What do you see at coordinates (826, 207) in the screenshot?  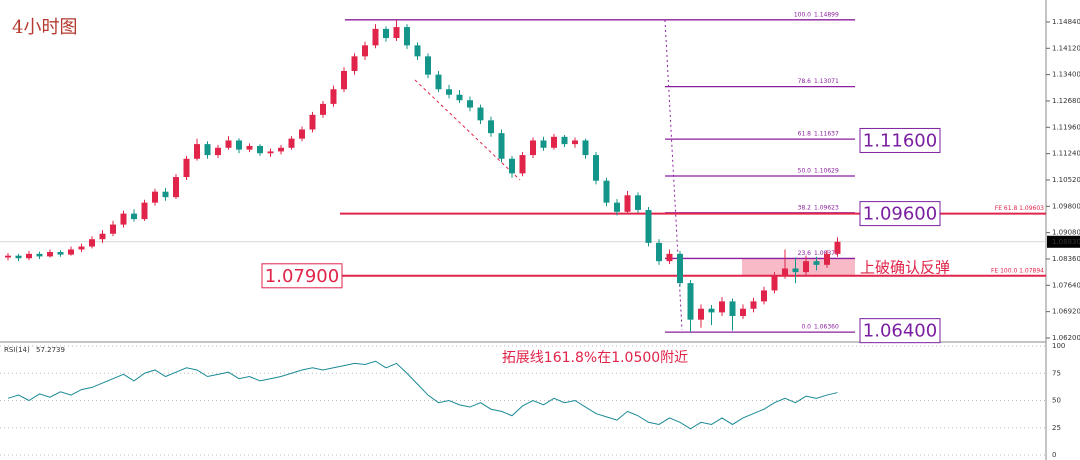 I see `fib-price: 1.09623` at bounding box center [826, 207].